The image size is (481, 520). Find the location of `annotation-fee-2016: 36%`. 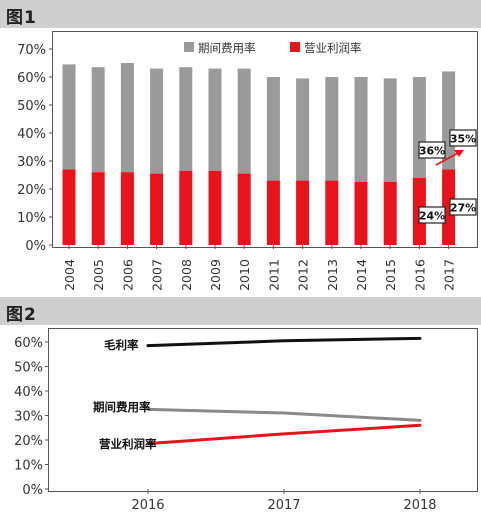

annotation-fee-2016: 36% is located at coordinates (432, 151).